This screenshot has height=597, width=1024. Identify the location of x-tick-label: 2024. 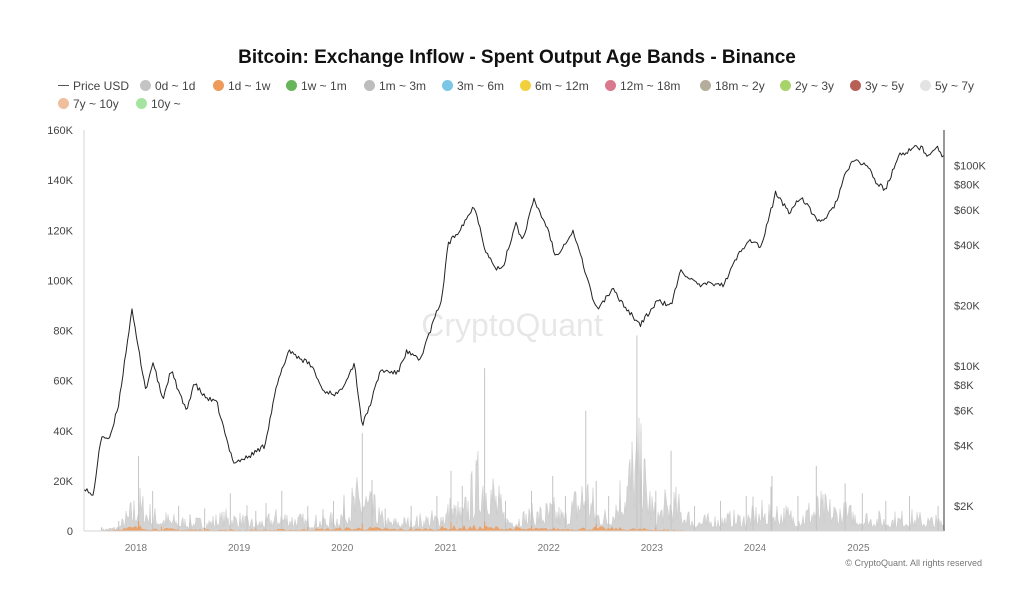
(755, 548).